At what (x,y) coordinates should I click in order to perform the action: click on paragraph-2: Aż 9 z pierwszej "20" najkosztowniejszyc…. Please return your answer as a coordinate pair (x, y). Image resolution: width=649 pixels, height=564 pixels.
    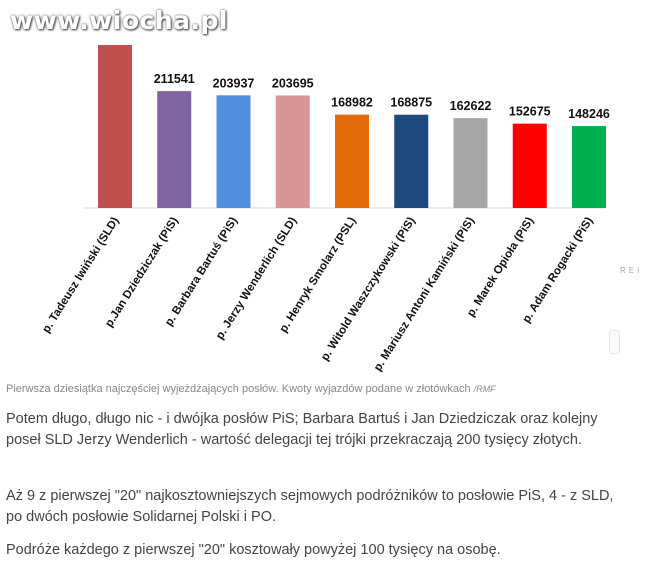
    Looking at the image, I should click on (310, 506).